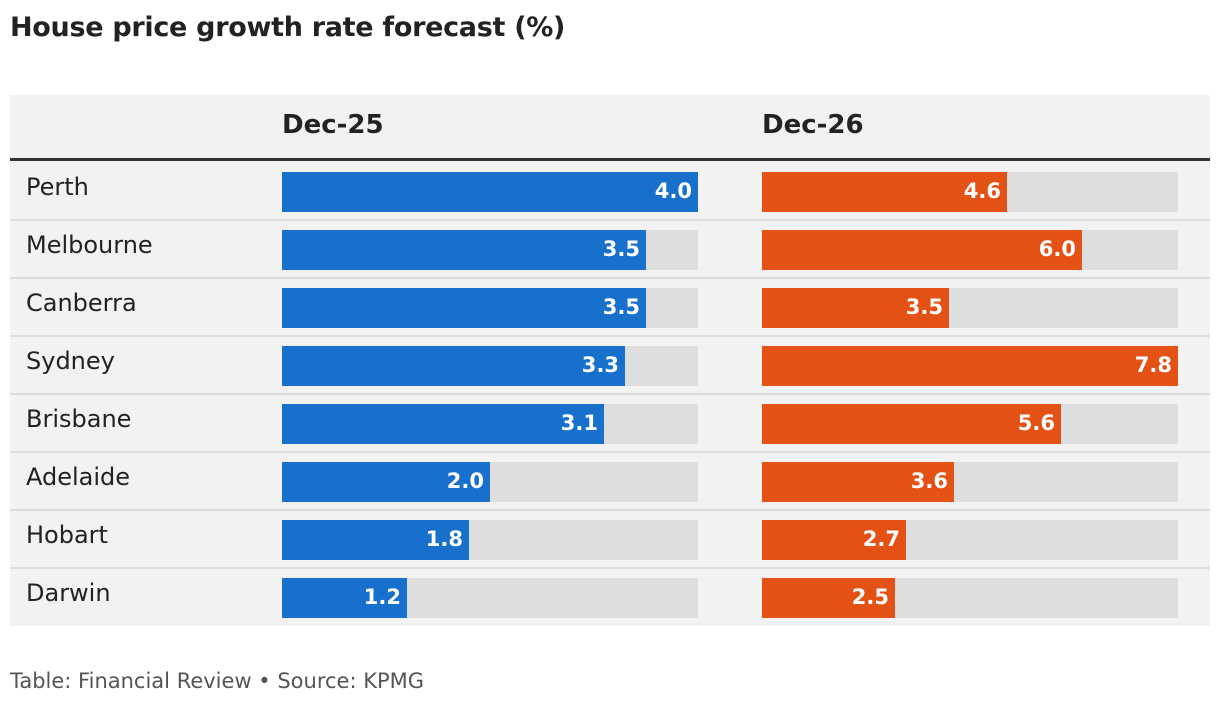  I want to click on table-row: Melbourne 3.5 6.0, so click(610, 248).